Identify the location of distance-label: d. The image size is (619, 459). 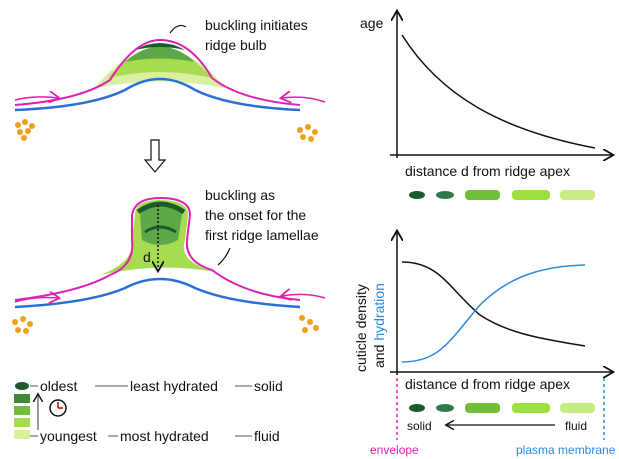
(147, 257).